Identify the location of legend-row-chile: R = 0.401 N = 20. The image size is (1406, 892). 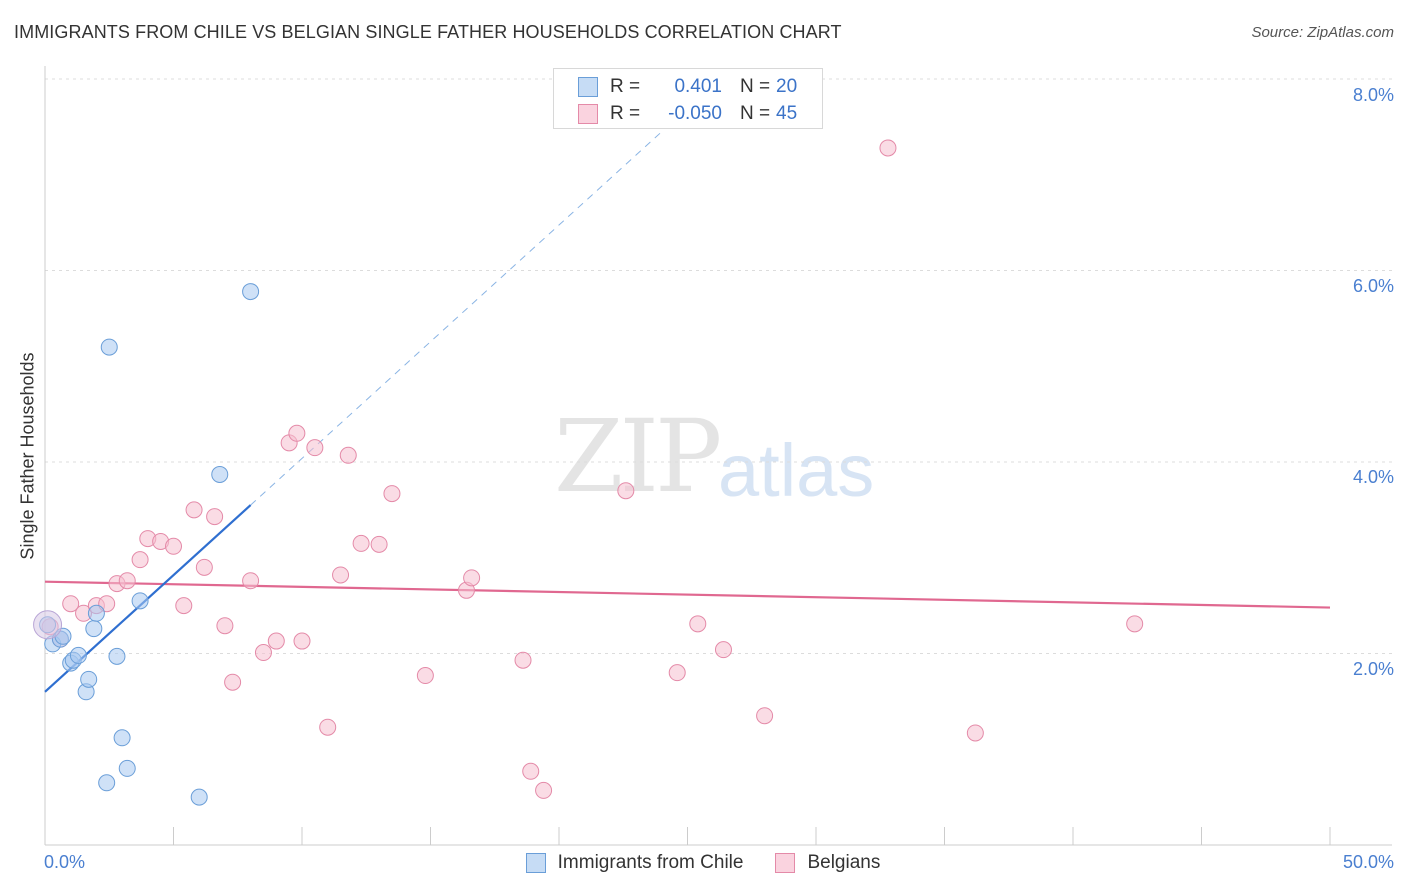
(687, 87).